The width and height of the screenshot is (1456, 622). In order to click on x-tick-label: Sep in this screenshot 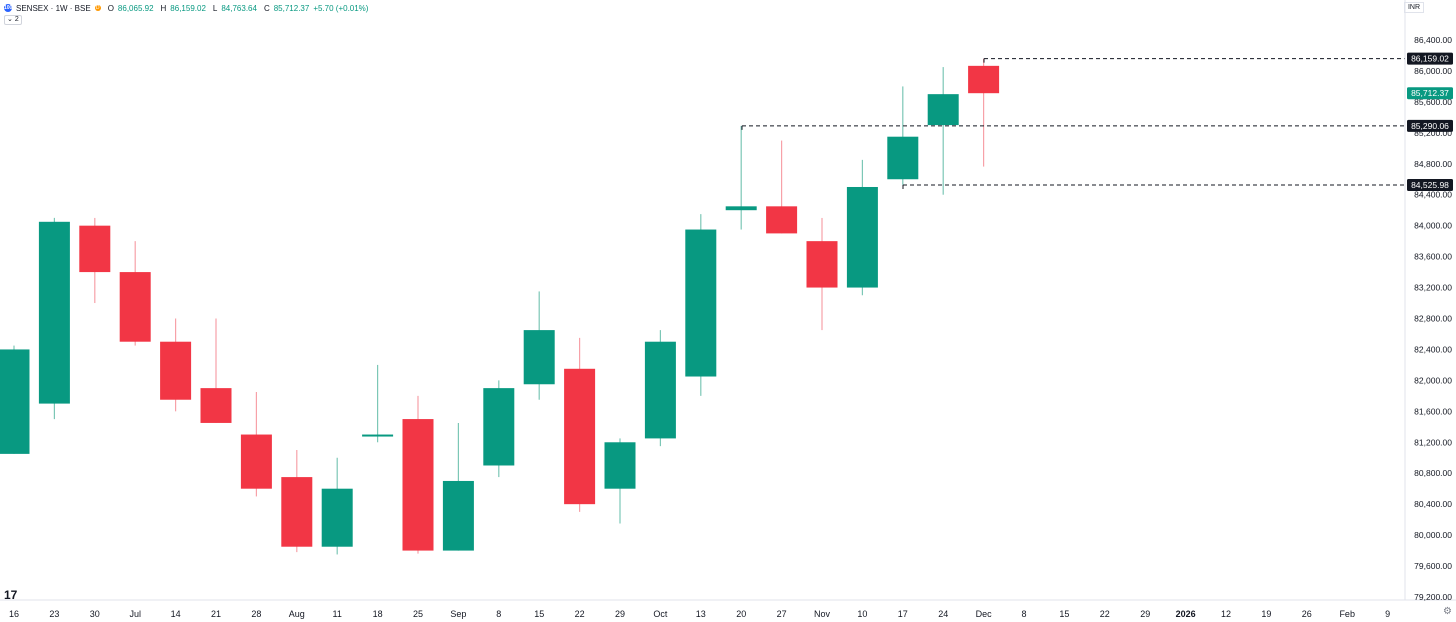, I will do `click(458, 614)`.